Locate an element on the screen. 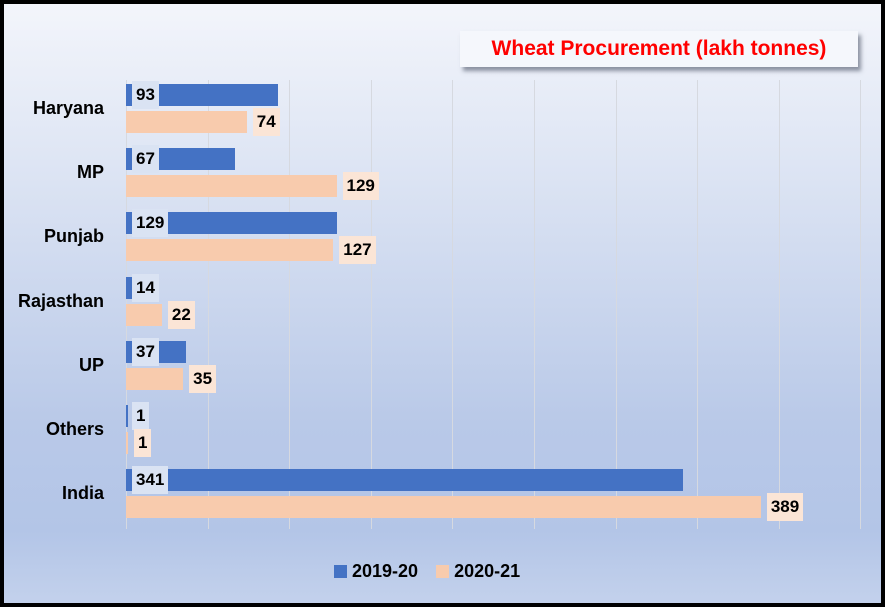  data-label: 74 is located at coordinates (266, 122).